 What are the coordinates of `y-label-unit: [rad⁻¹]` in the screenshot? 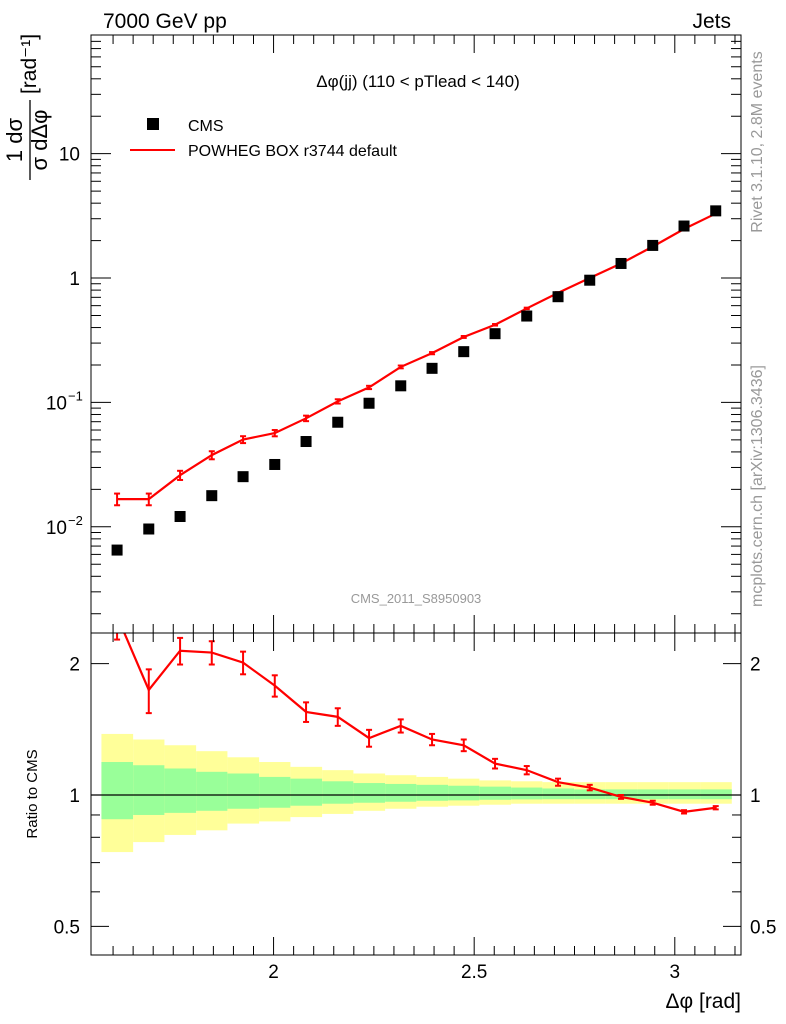 It's located at (29, 64).